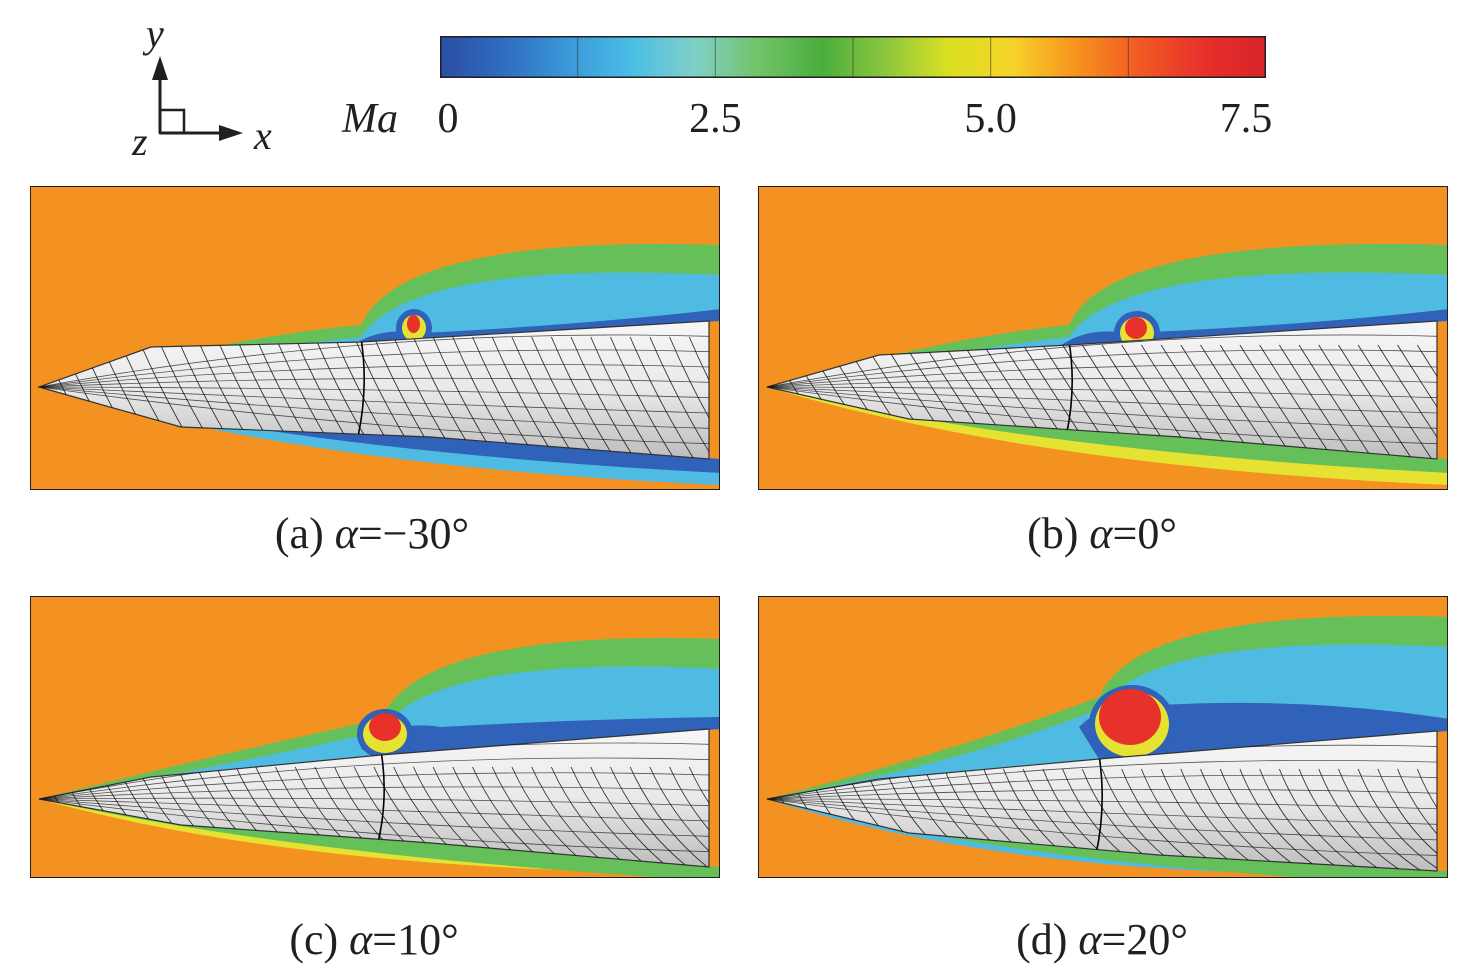 The width and height of the screenshot is (1476, 976). I want to click on caption-c-symbol: α, so click(361, 939).